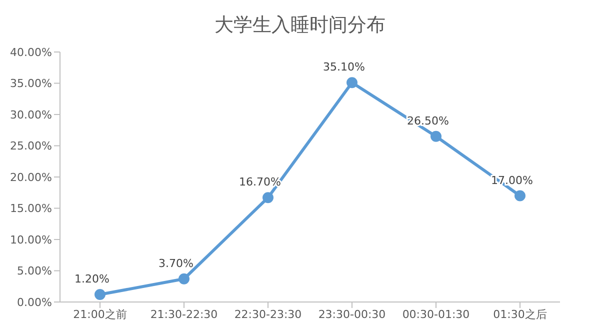 The image size is (600, 335). What do you see at coordinates (34, 271) in the screenshot?
I see `y-tick-label: 5.00%` at bounding box center [34, 271].